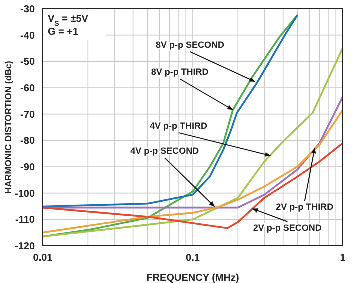 The image size is (353, 283). I want to click on annotation: G = +1, so click(64, 32).